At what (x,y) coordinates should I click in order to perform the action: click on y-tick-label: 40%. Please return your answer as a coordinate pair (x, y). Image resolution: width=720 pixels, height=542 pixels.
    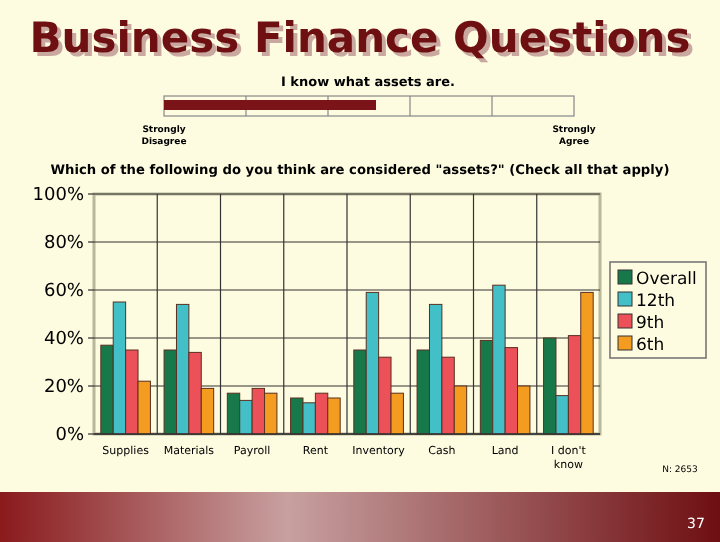
    Looking at the image, I should click on (64, 340).